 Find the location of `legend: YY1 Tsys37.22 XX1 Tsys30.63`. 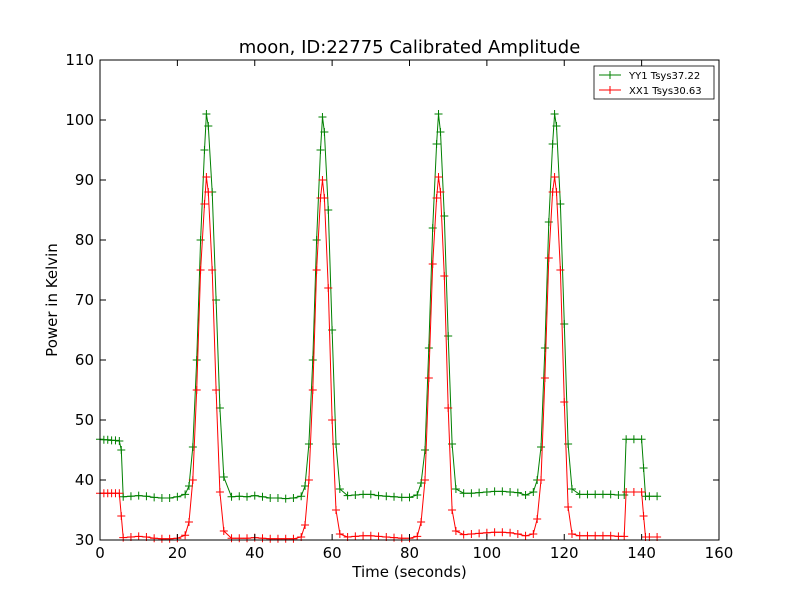

legend: YY1 Tsys37.22 XX1 Tsys30.63 is located at coordinates (654, 82).